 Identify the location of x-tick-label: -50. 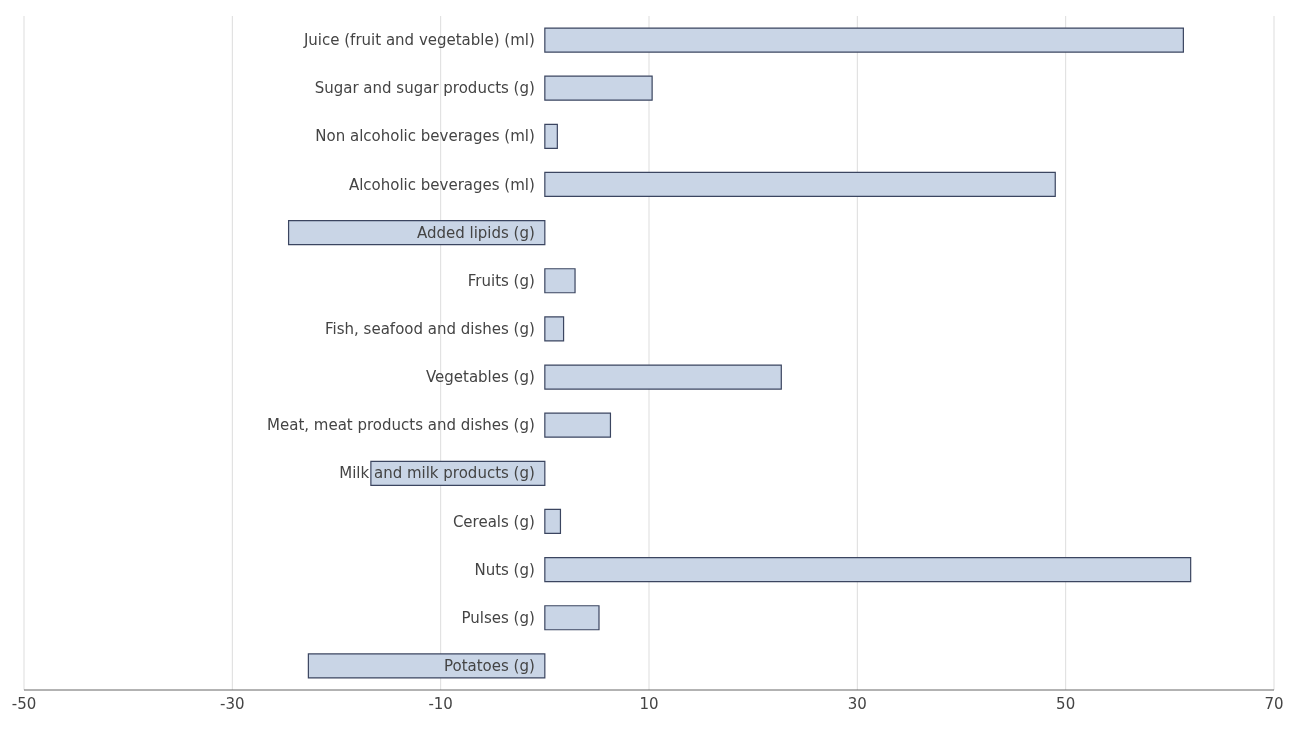
(24, 703).